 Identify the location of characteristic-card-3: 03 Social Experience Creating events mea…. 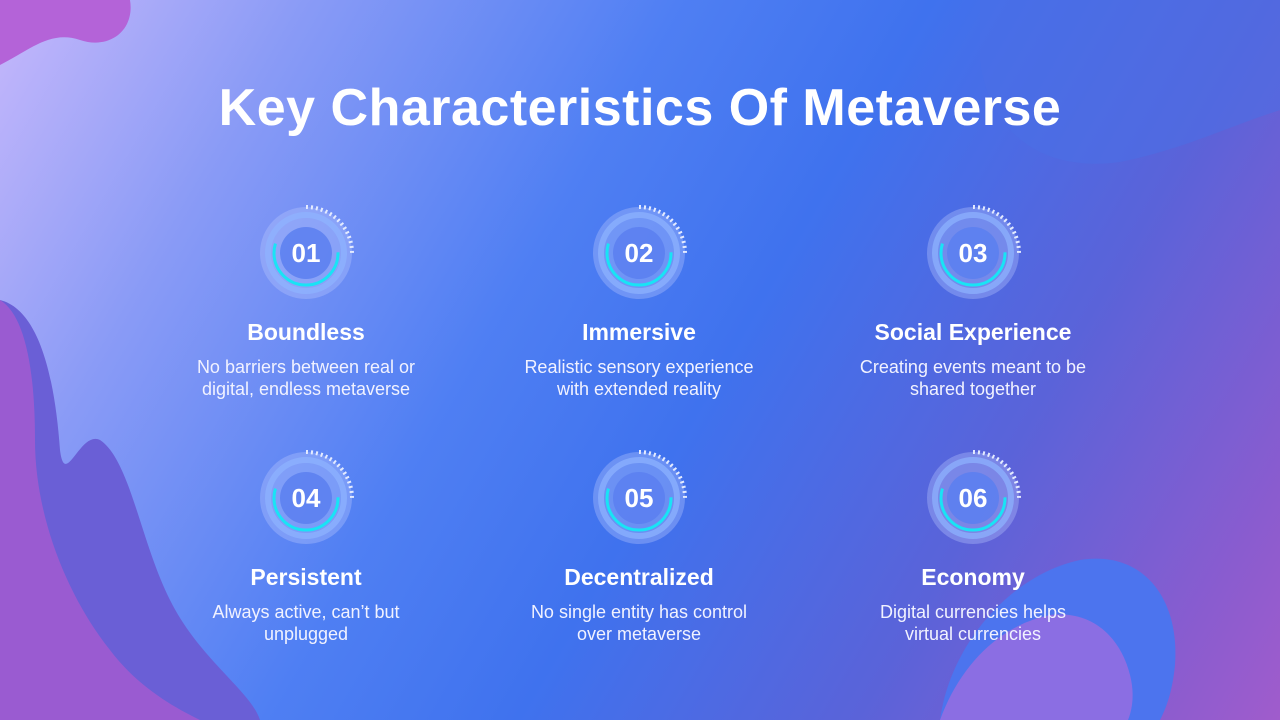
(973, 301).